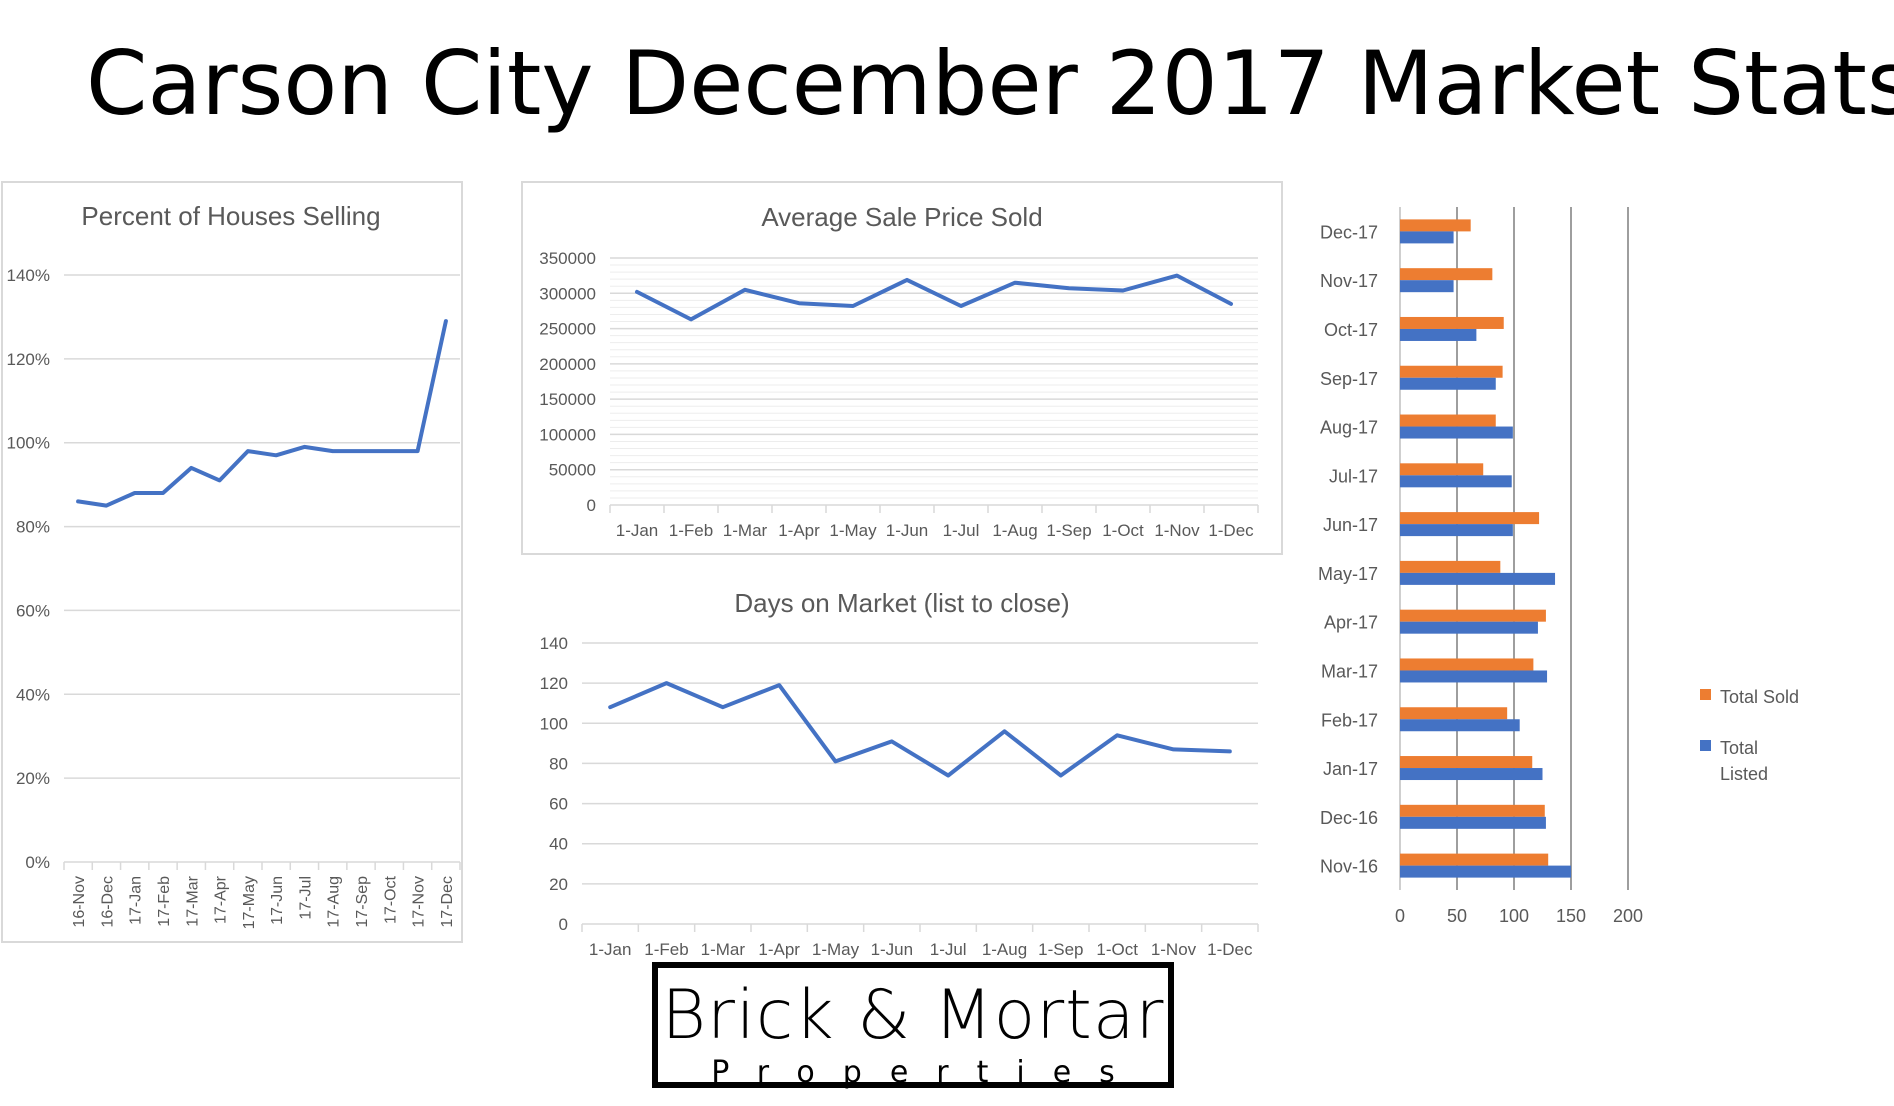  Describe the element at coordinates (447, 902) in the screenshot. I see `x-tick-label: 17-Dec` at that location.